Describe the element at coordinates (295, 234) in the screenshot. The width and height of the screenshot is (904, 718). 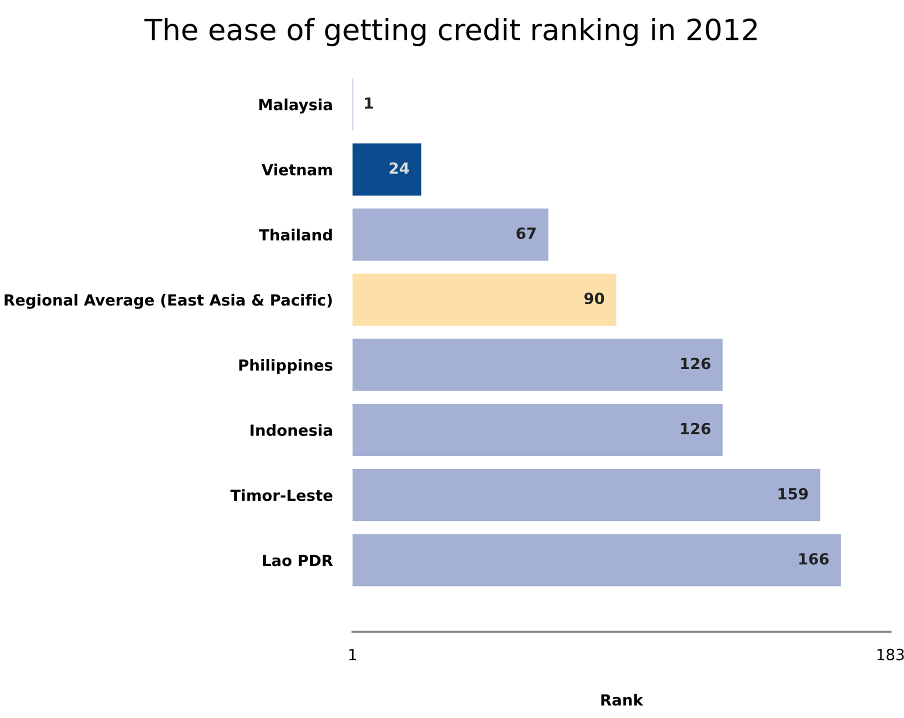
I see `y-tick-label: Thailand` at that location.